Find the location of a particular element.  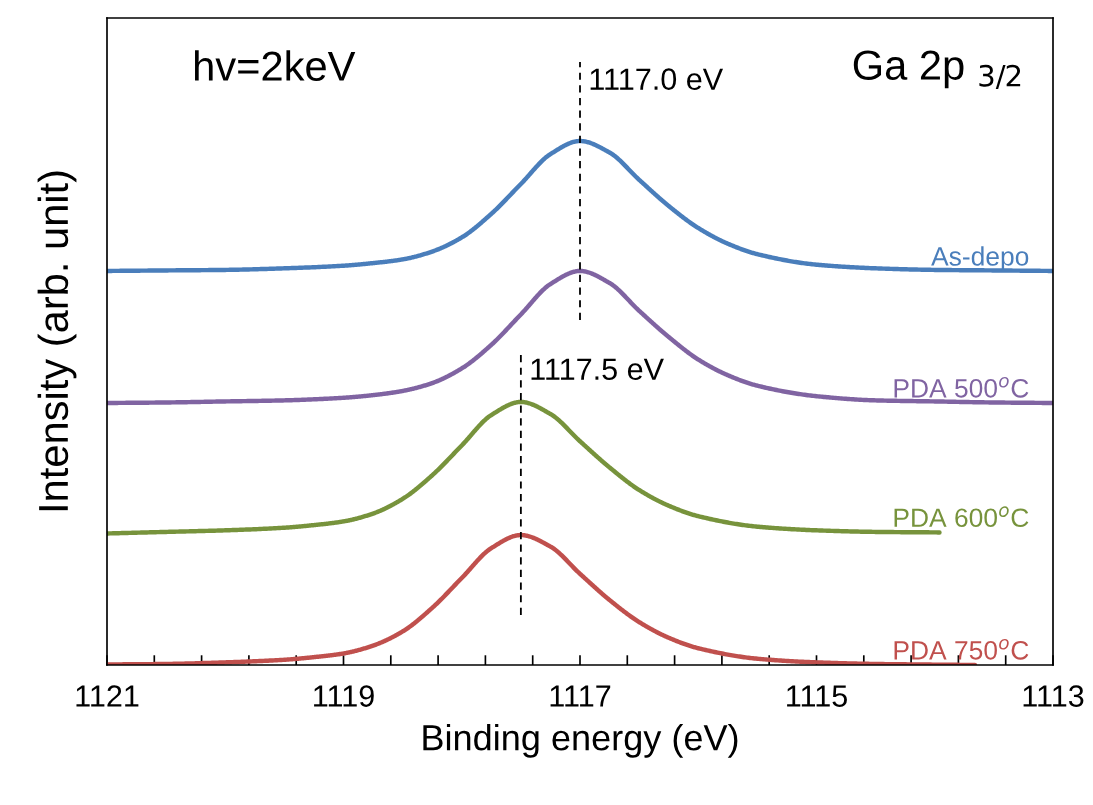

series-label: As-depo is located at coordinates (980, 258).